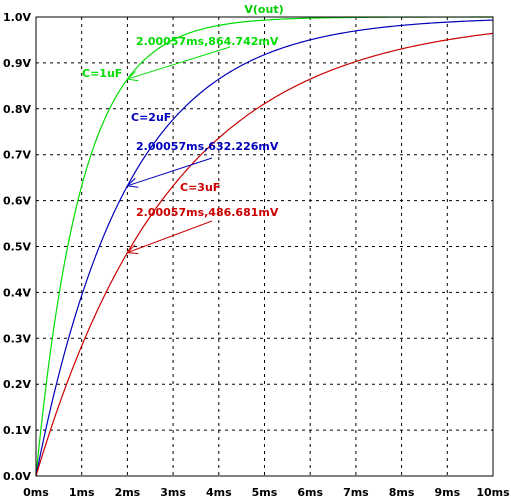 The image size is (511, 502). Describe the element at coordinates (200, 187) in the screenshot. I see `series-name-label: C=3uF` at that location.